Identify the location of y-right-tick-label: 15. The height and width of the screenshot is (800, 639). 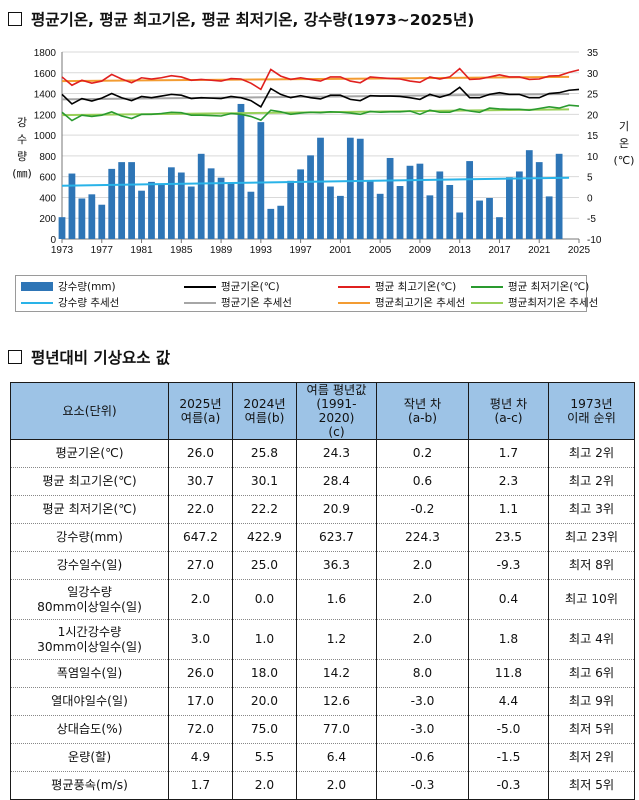
(593, 136).